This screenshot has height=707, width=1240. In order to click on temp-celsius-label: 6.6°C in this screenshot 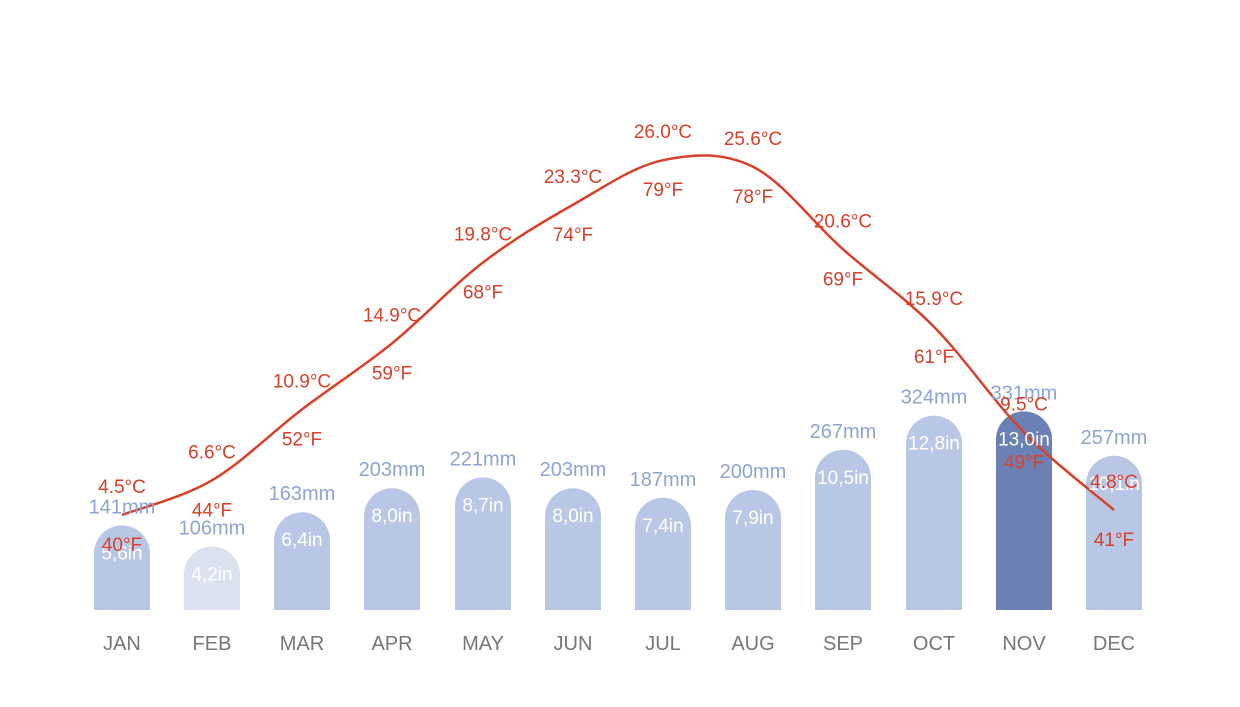, I will do `click(212, 452)`.